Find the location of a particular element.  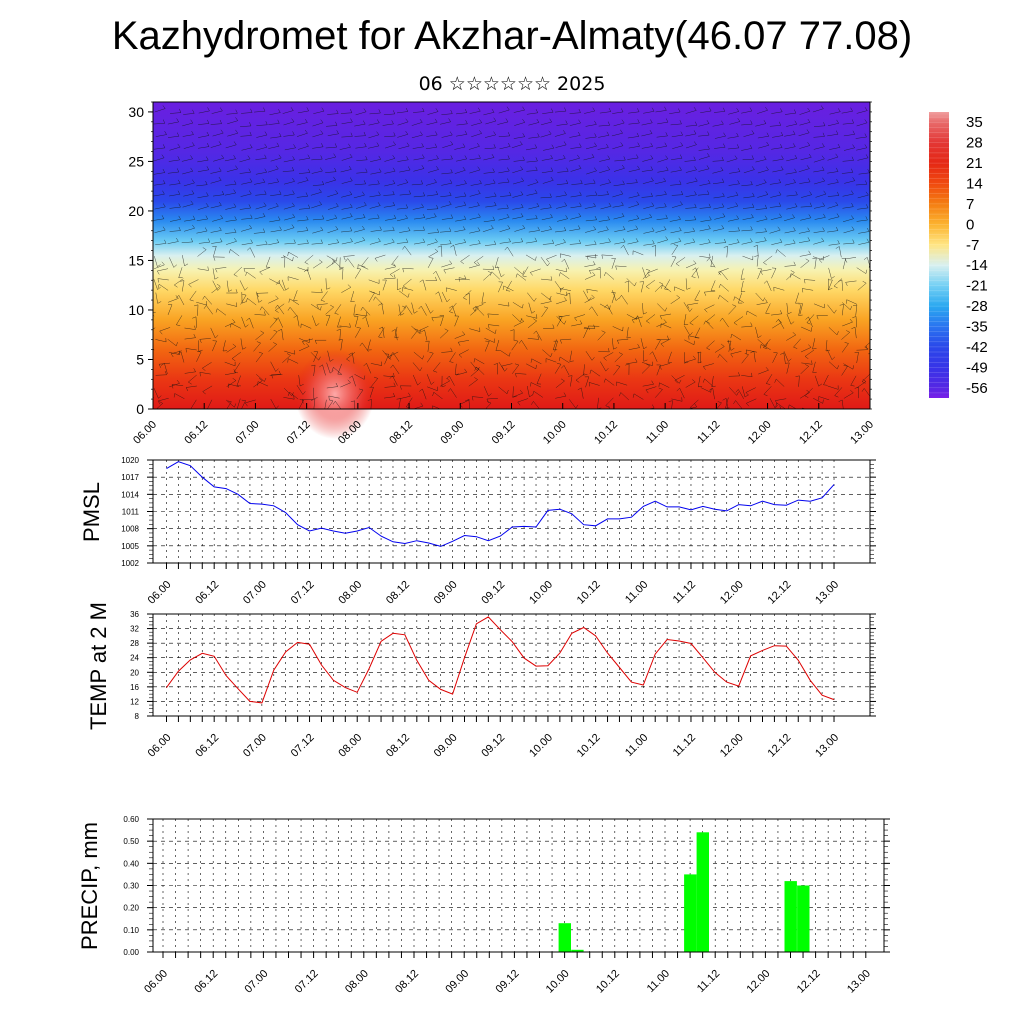

x-tick-label: 13.00 is located at coordinates (859, 982).